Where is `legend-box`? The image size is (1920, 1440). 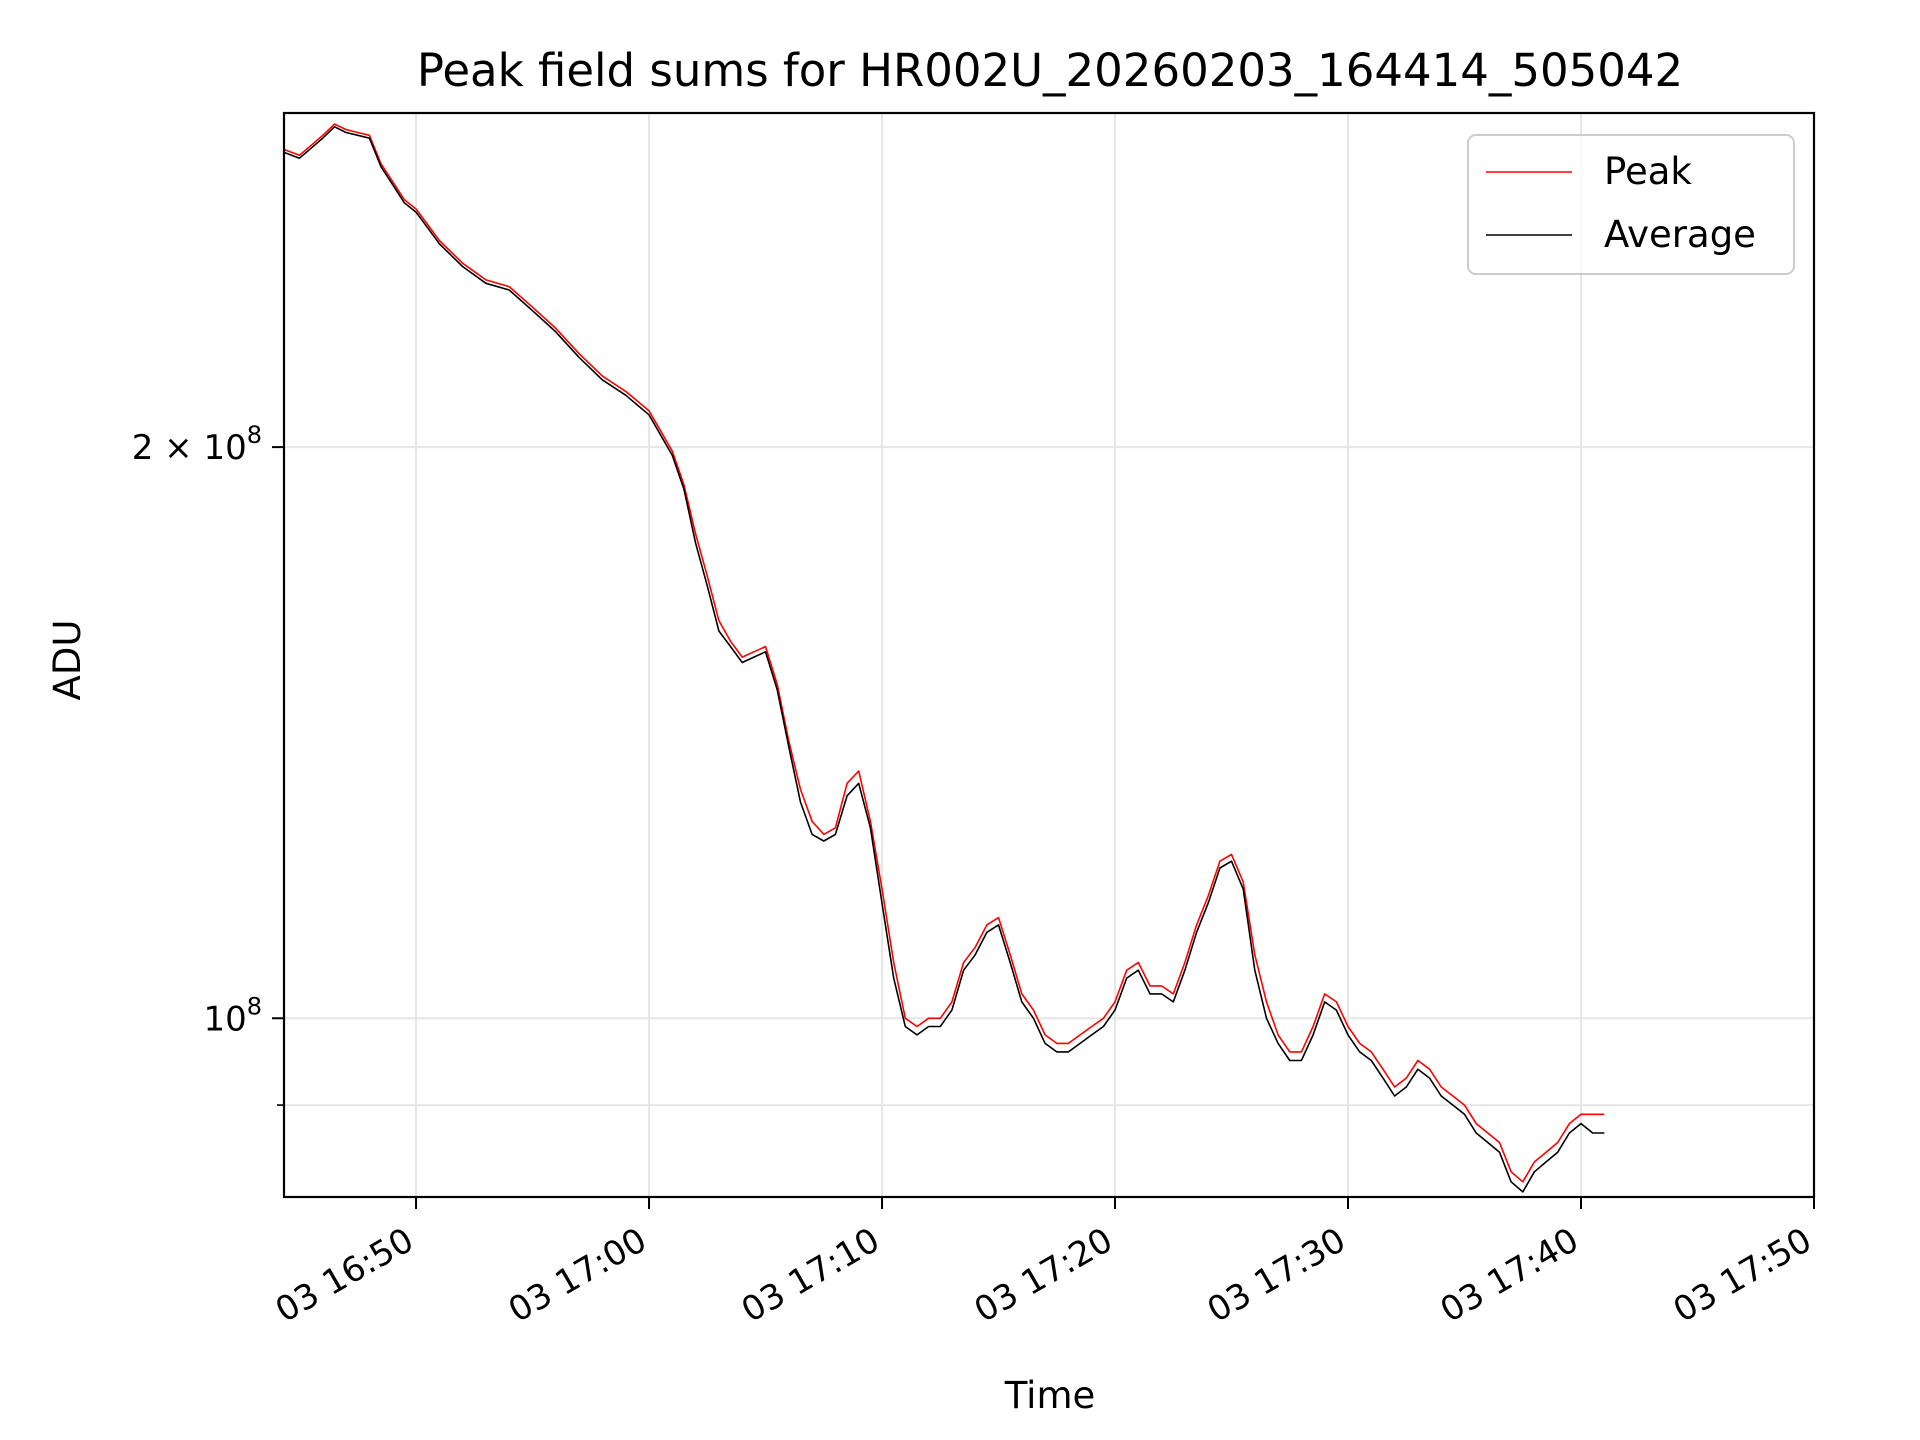 legend-box is located at coordinates (1631, 204).